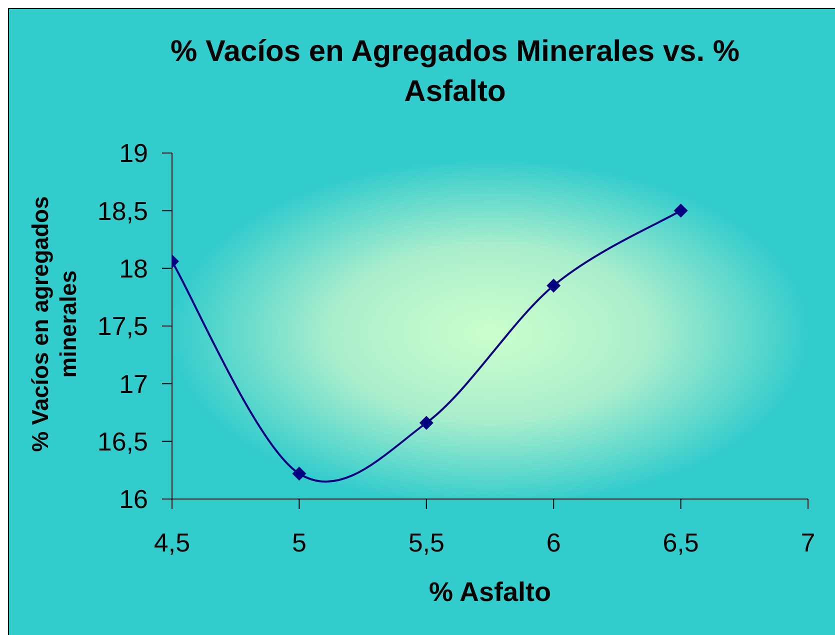 Image resolution: width=835 pixels, height=635 pixels. I want to click on y-tick-label: 17, so click(133, 383).